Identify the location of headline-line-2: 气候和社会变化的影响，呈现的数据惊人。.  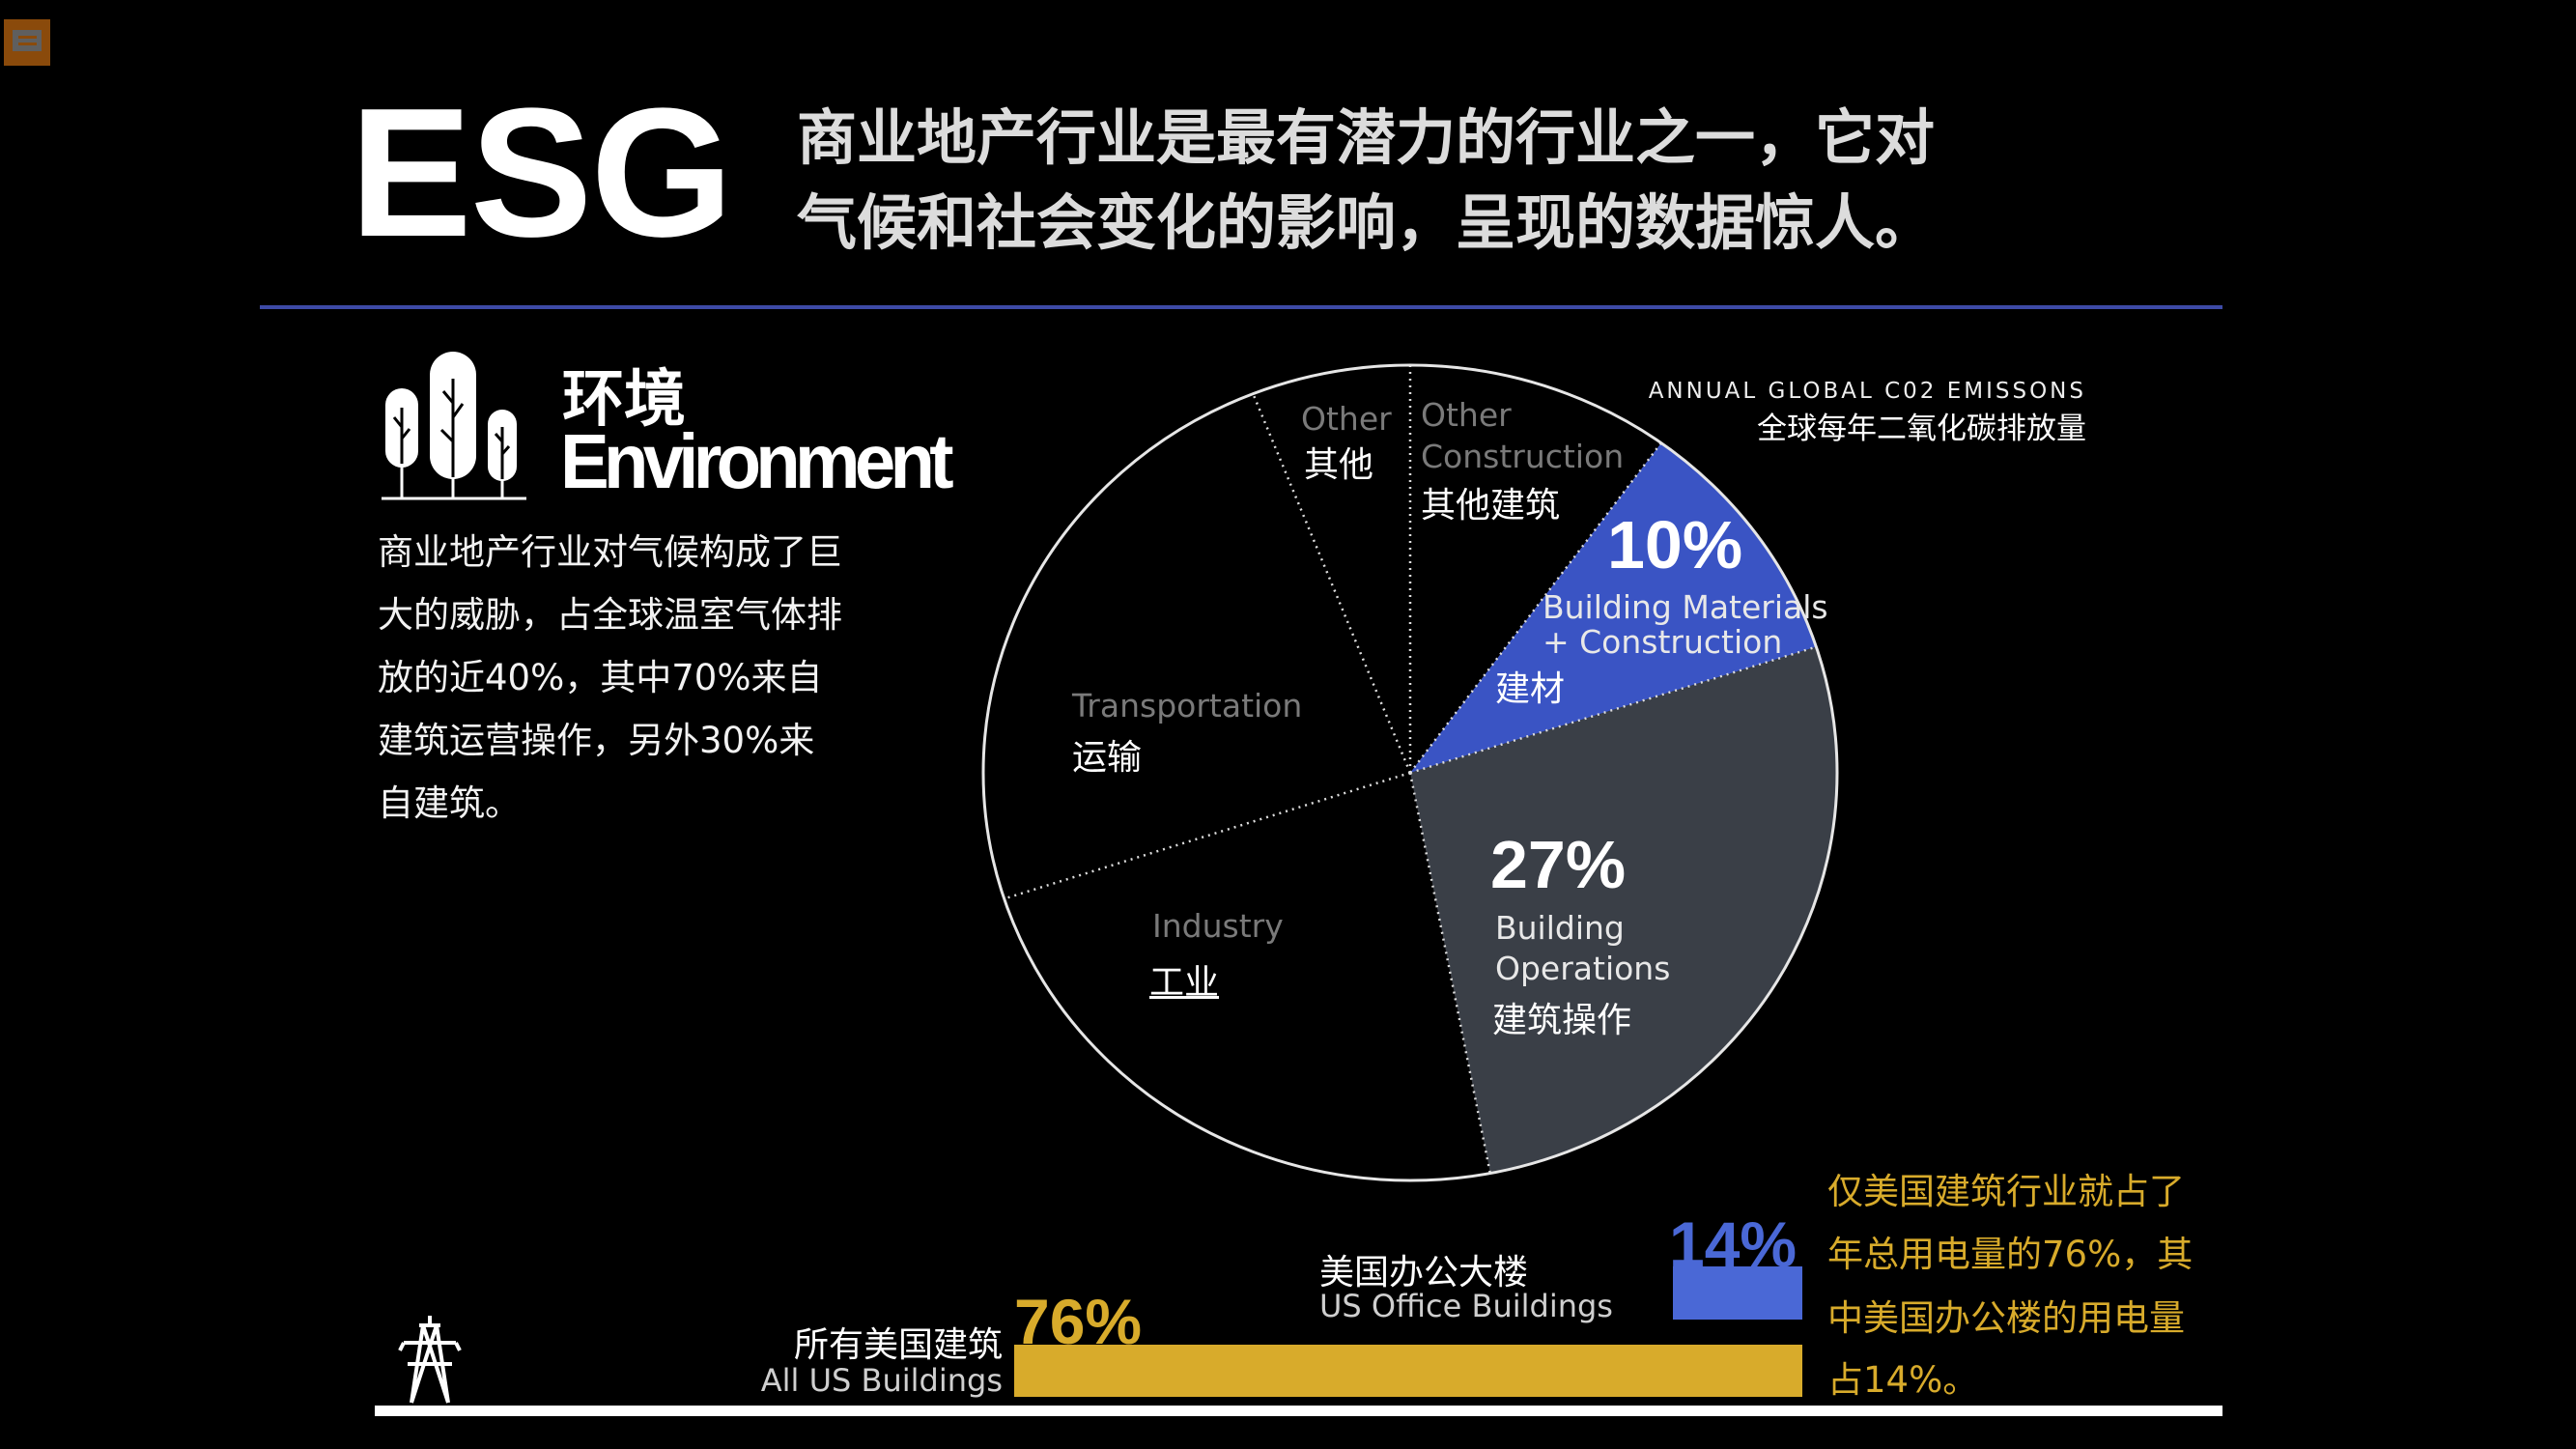
(1366, 222).